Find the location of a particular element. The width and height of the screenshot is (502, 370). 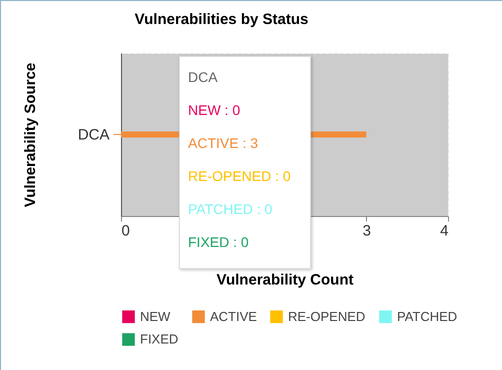

annotation: DCA is located at coordinates (203, 77).